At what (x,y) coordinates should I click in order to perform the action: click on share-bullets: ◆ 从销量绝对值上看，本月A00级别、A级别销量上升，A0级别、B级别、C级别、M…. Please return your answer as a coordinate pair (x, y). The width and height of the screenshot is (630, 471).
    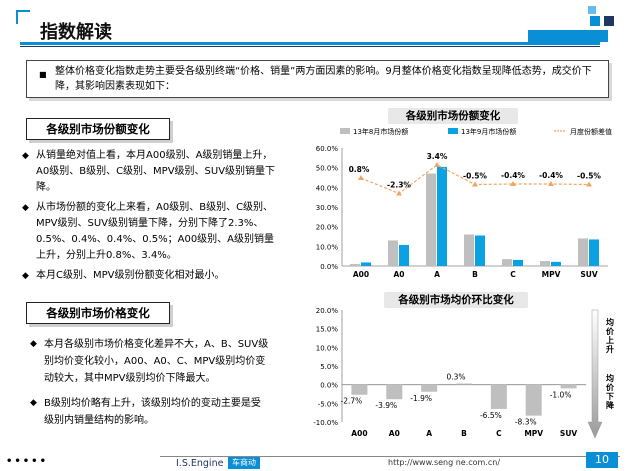
    Looking at the image, I should click on (153, 218).